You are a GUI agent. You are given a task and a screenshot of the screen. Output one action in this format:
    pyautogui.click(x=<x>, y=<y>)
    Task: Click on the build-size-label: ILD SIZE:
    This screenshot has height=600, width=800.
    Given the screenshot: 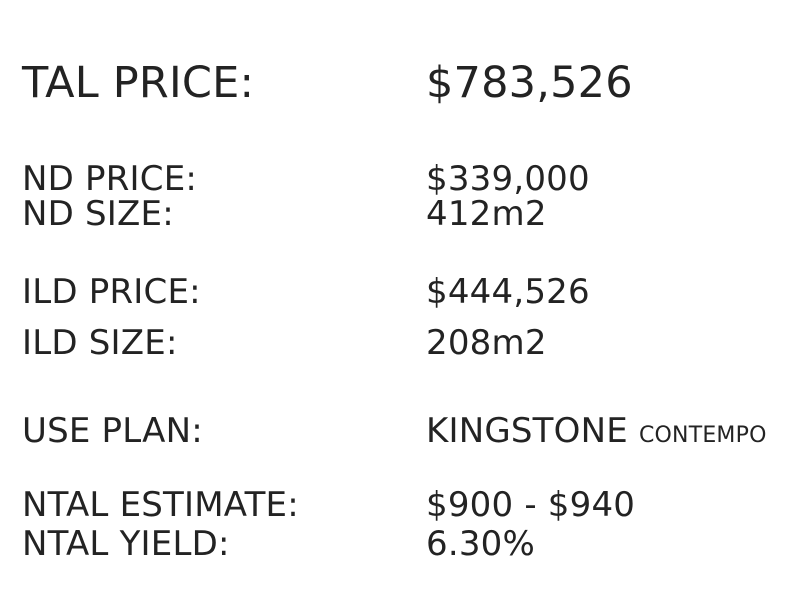 What is the action you would take?
    pyautogui.click(x=100, y=343)
    